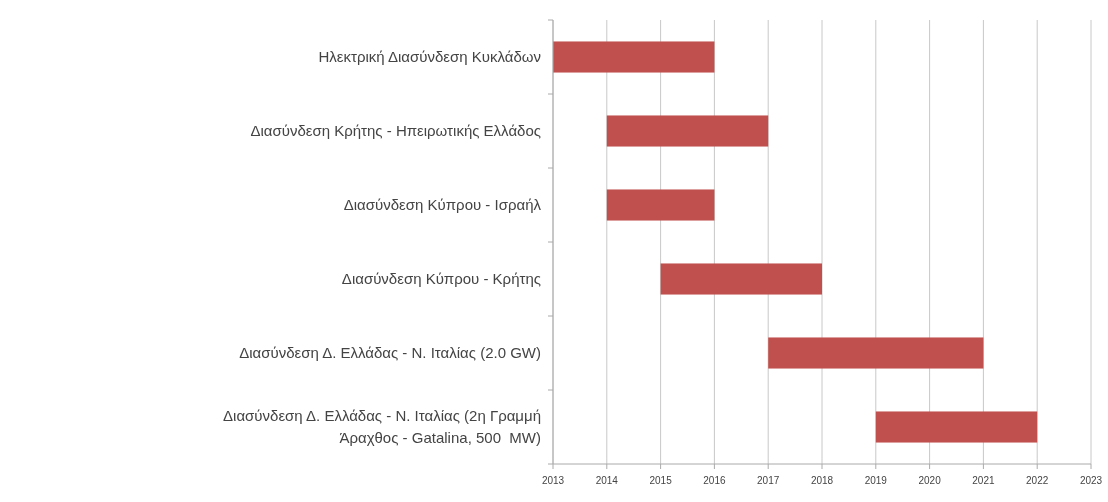 This screenshot has height=502, width=1108. I want to click on y-tick-label: Διασύνδεση Κρήτης - Ηπειρωτικής Ελλάδος, so click(395, 130).